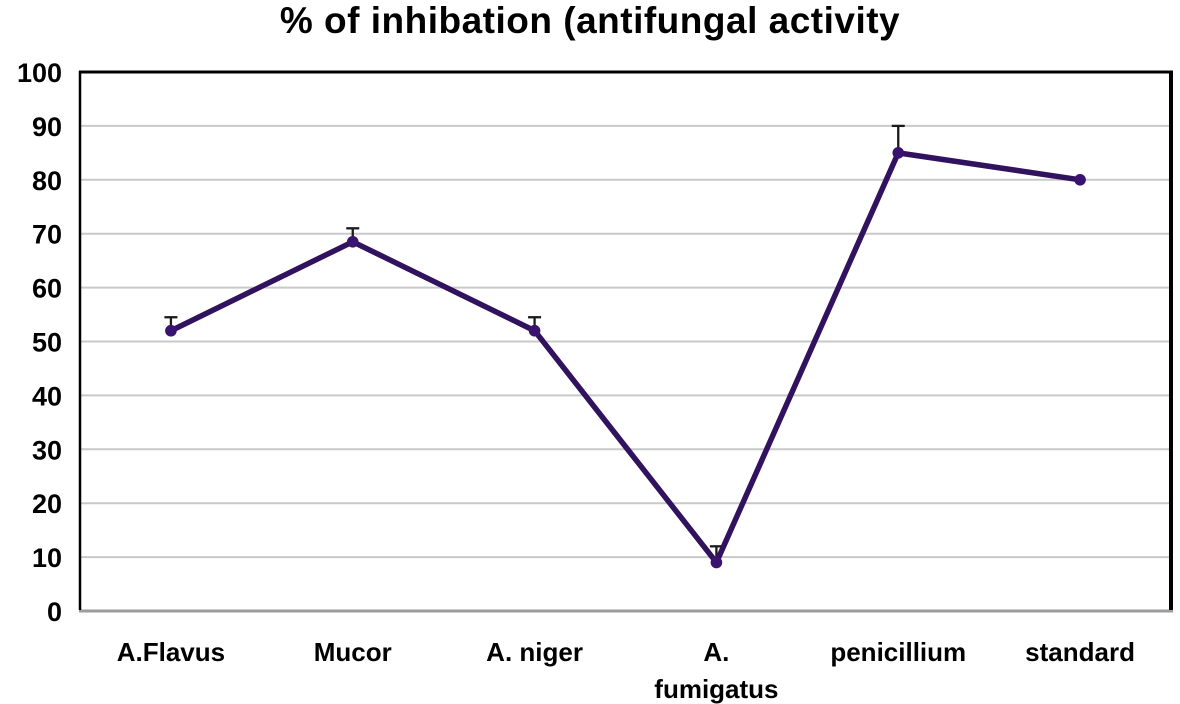 This screenshot has height=704, width=1180. I want to click on x-tick-label: fumigatus, so click(716, 689).